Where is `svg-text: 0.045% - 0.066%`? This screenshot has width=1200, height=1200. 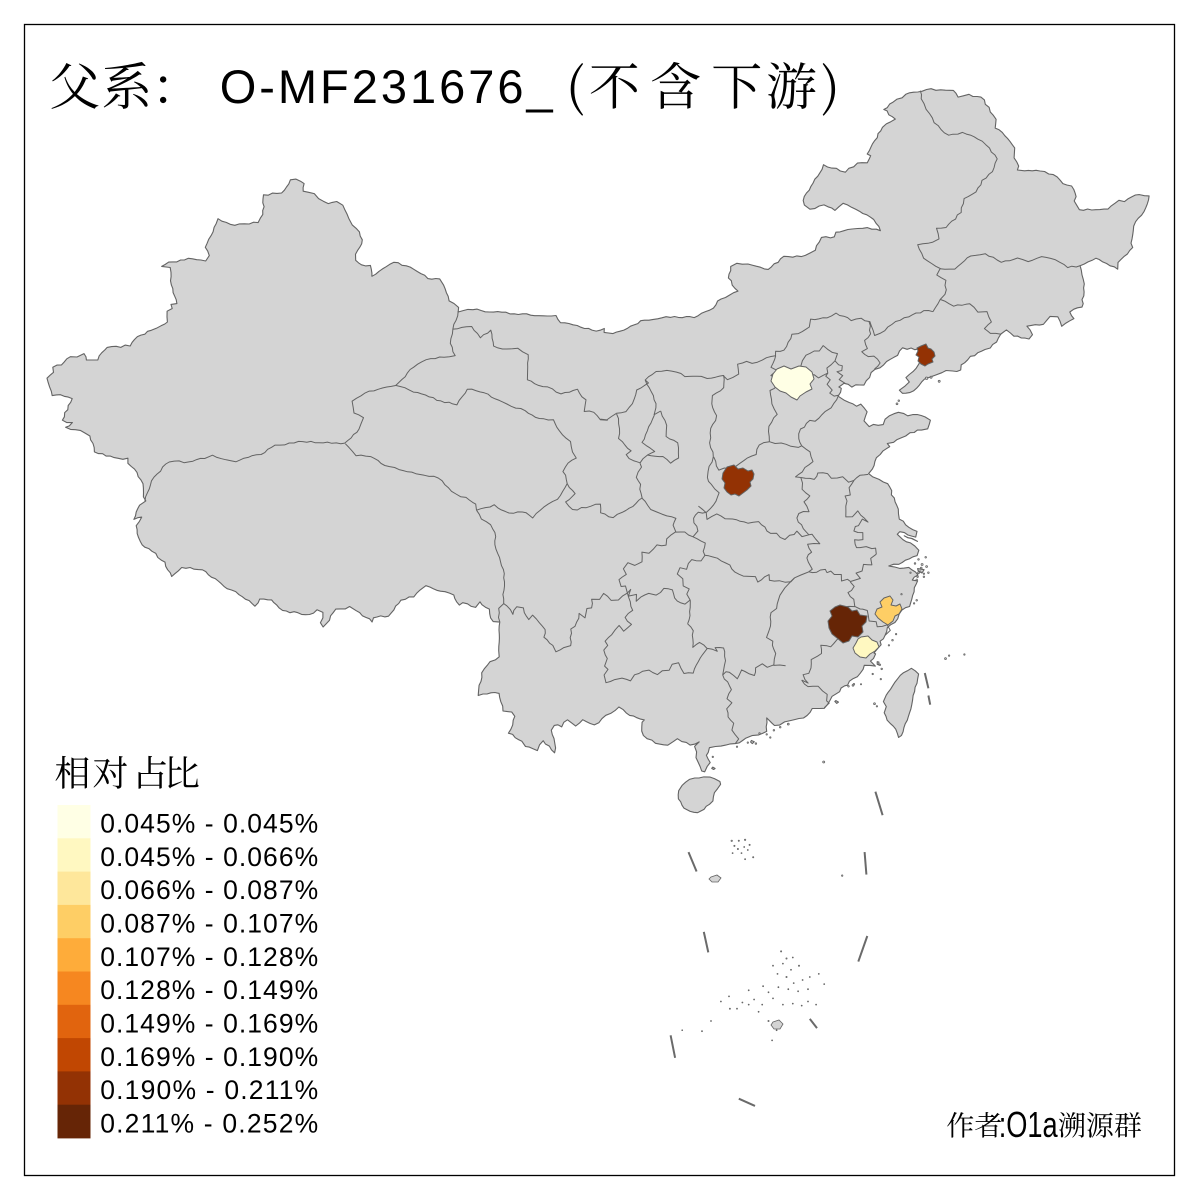 svg-text: 0.045% - 0.066% is located at coordinates (209, 857).